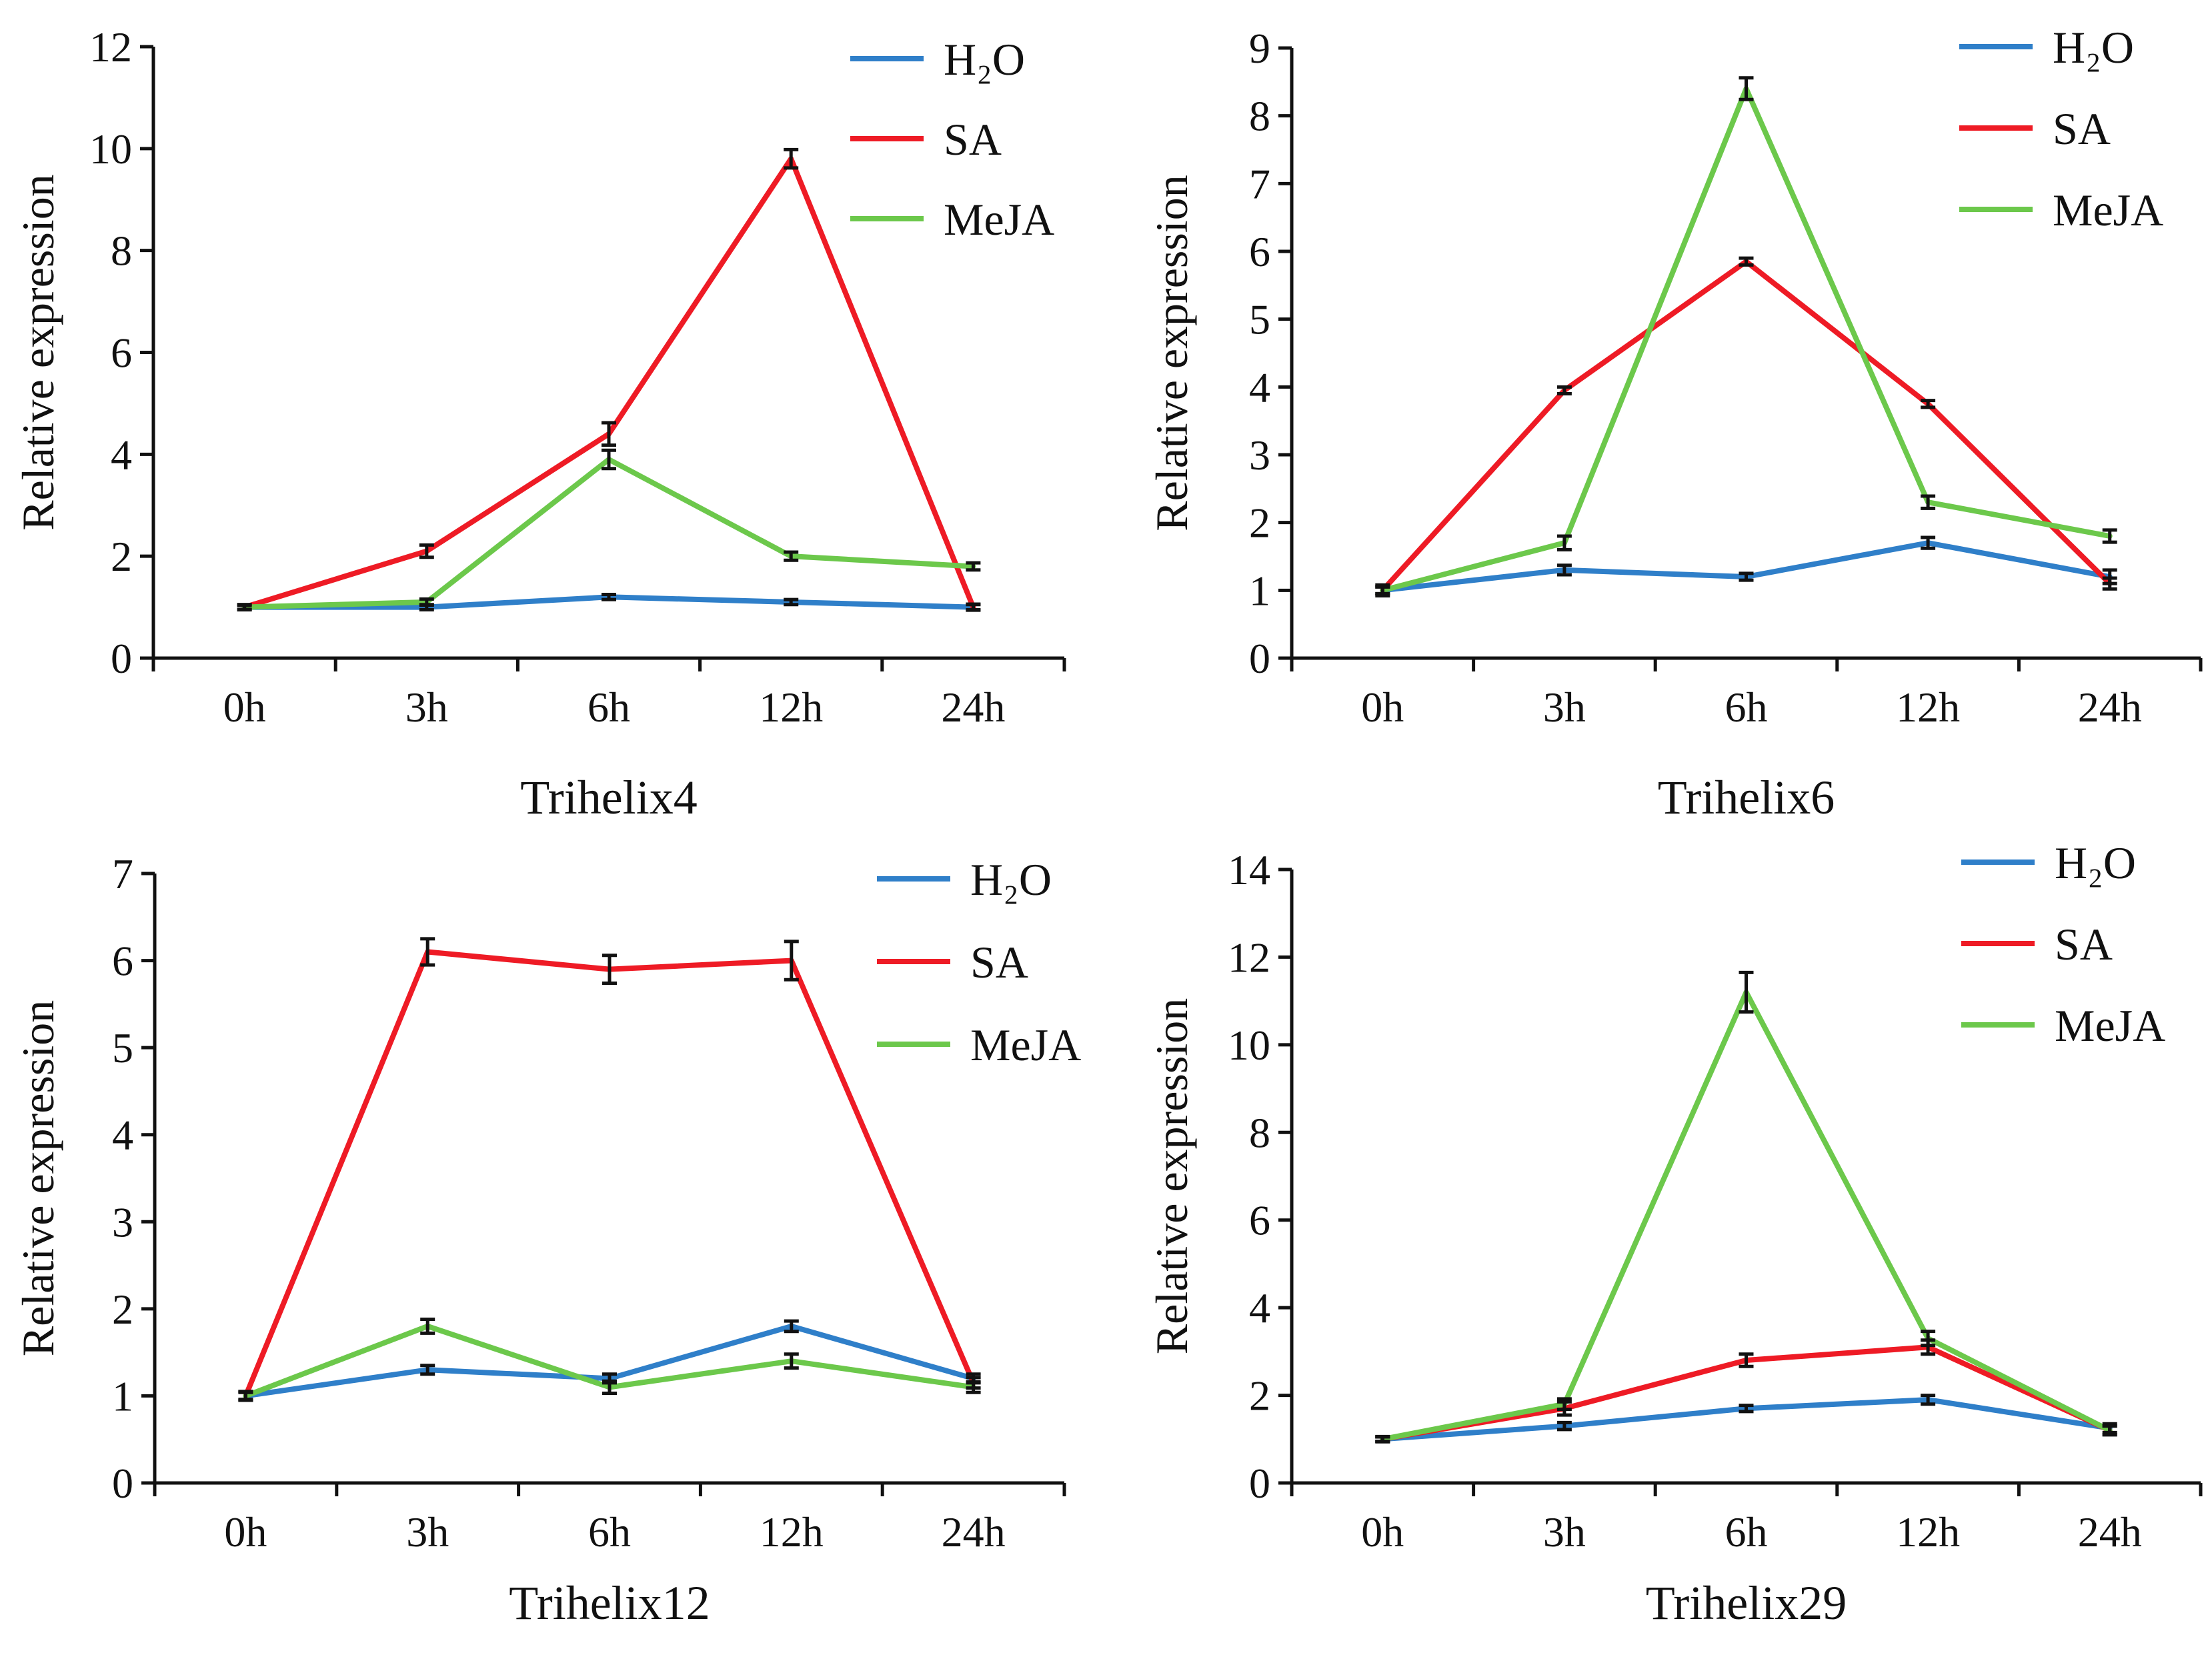 Image resolution: width=2212 pixels, height=1659 pixels. What do you see at coordinates (122, 1222) in the screenshot?
I see `y-tick-label: 3` at bounding box center [122, 1222].